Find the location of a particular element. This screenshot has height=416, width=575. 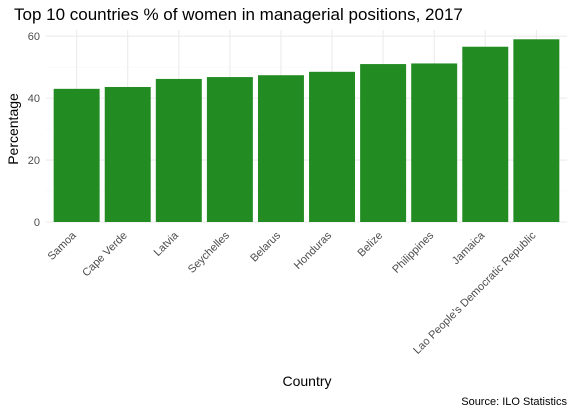

x-tick-label: Cape Verde is located at coordinates (105, 255).